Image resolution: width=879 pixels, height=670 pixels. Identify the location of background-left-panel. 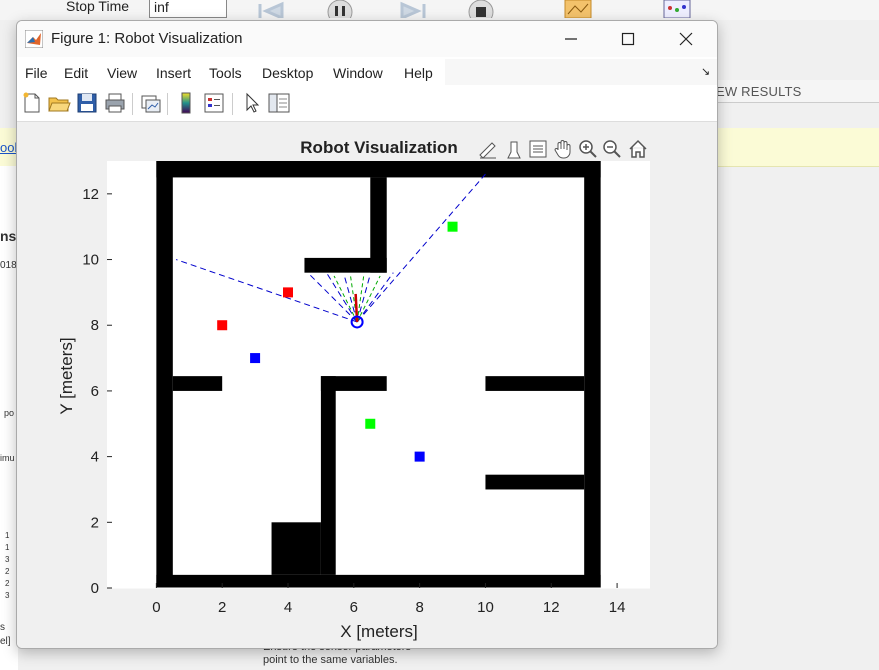
(9, 418).